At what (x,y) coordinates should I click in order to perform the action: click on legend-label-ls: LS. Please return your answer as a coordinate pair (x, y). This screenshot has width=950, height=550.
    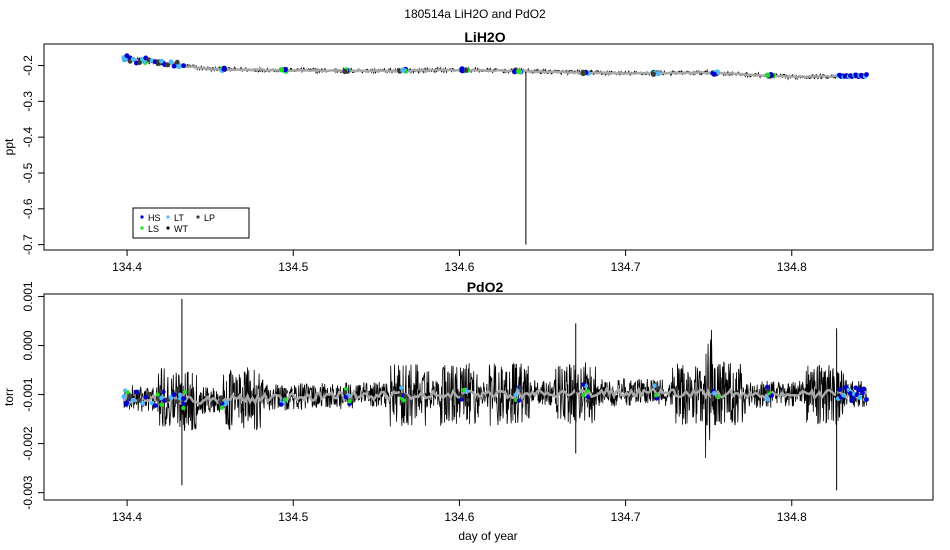
    Looking at the image, I should click on (153, 229).